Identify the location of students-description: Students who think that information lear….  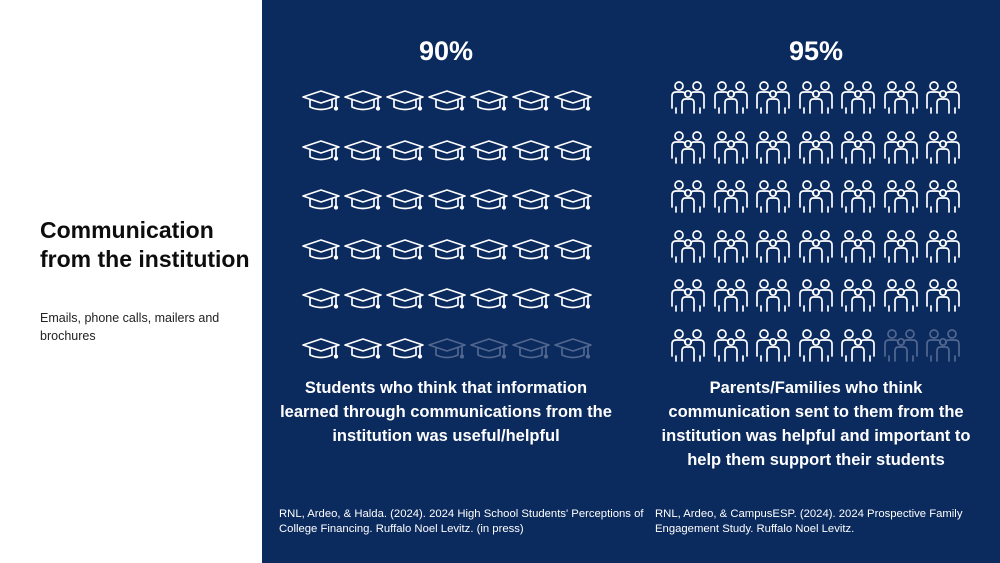
(446, 412).